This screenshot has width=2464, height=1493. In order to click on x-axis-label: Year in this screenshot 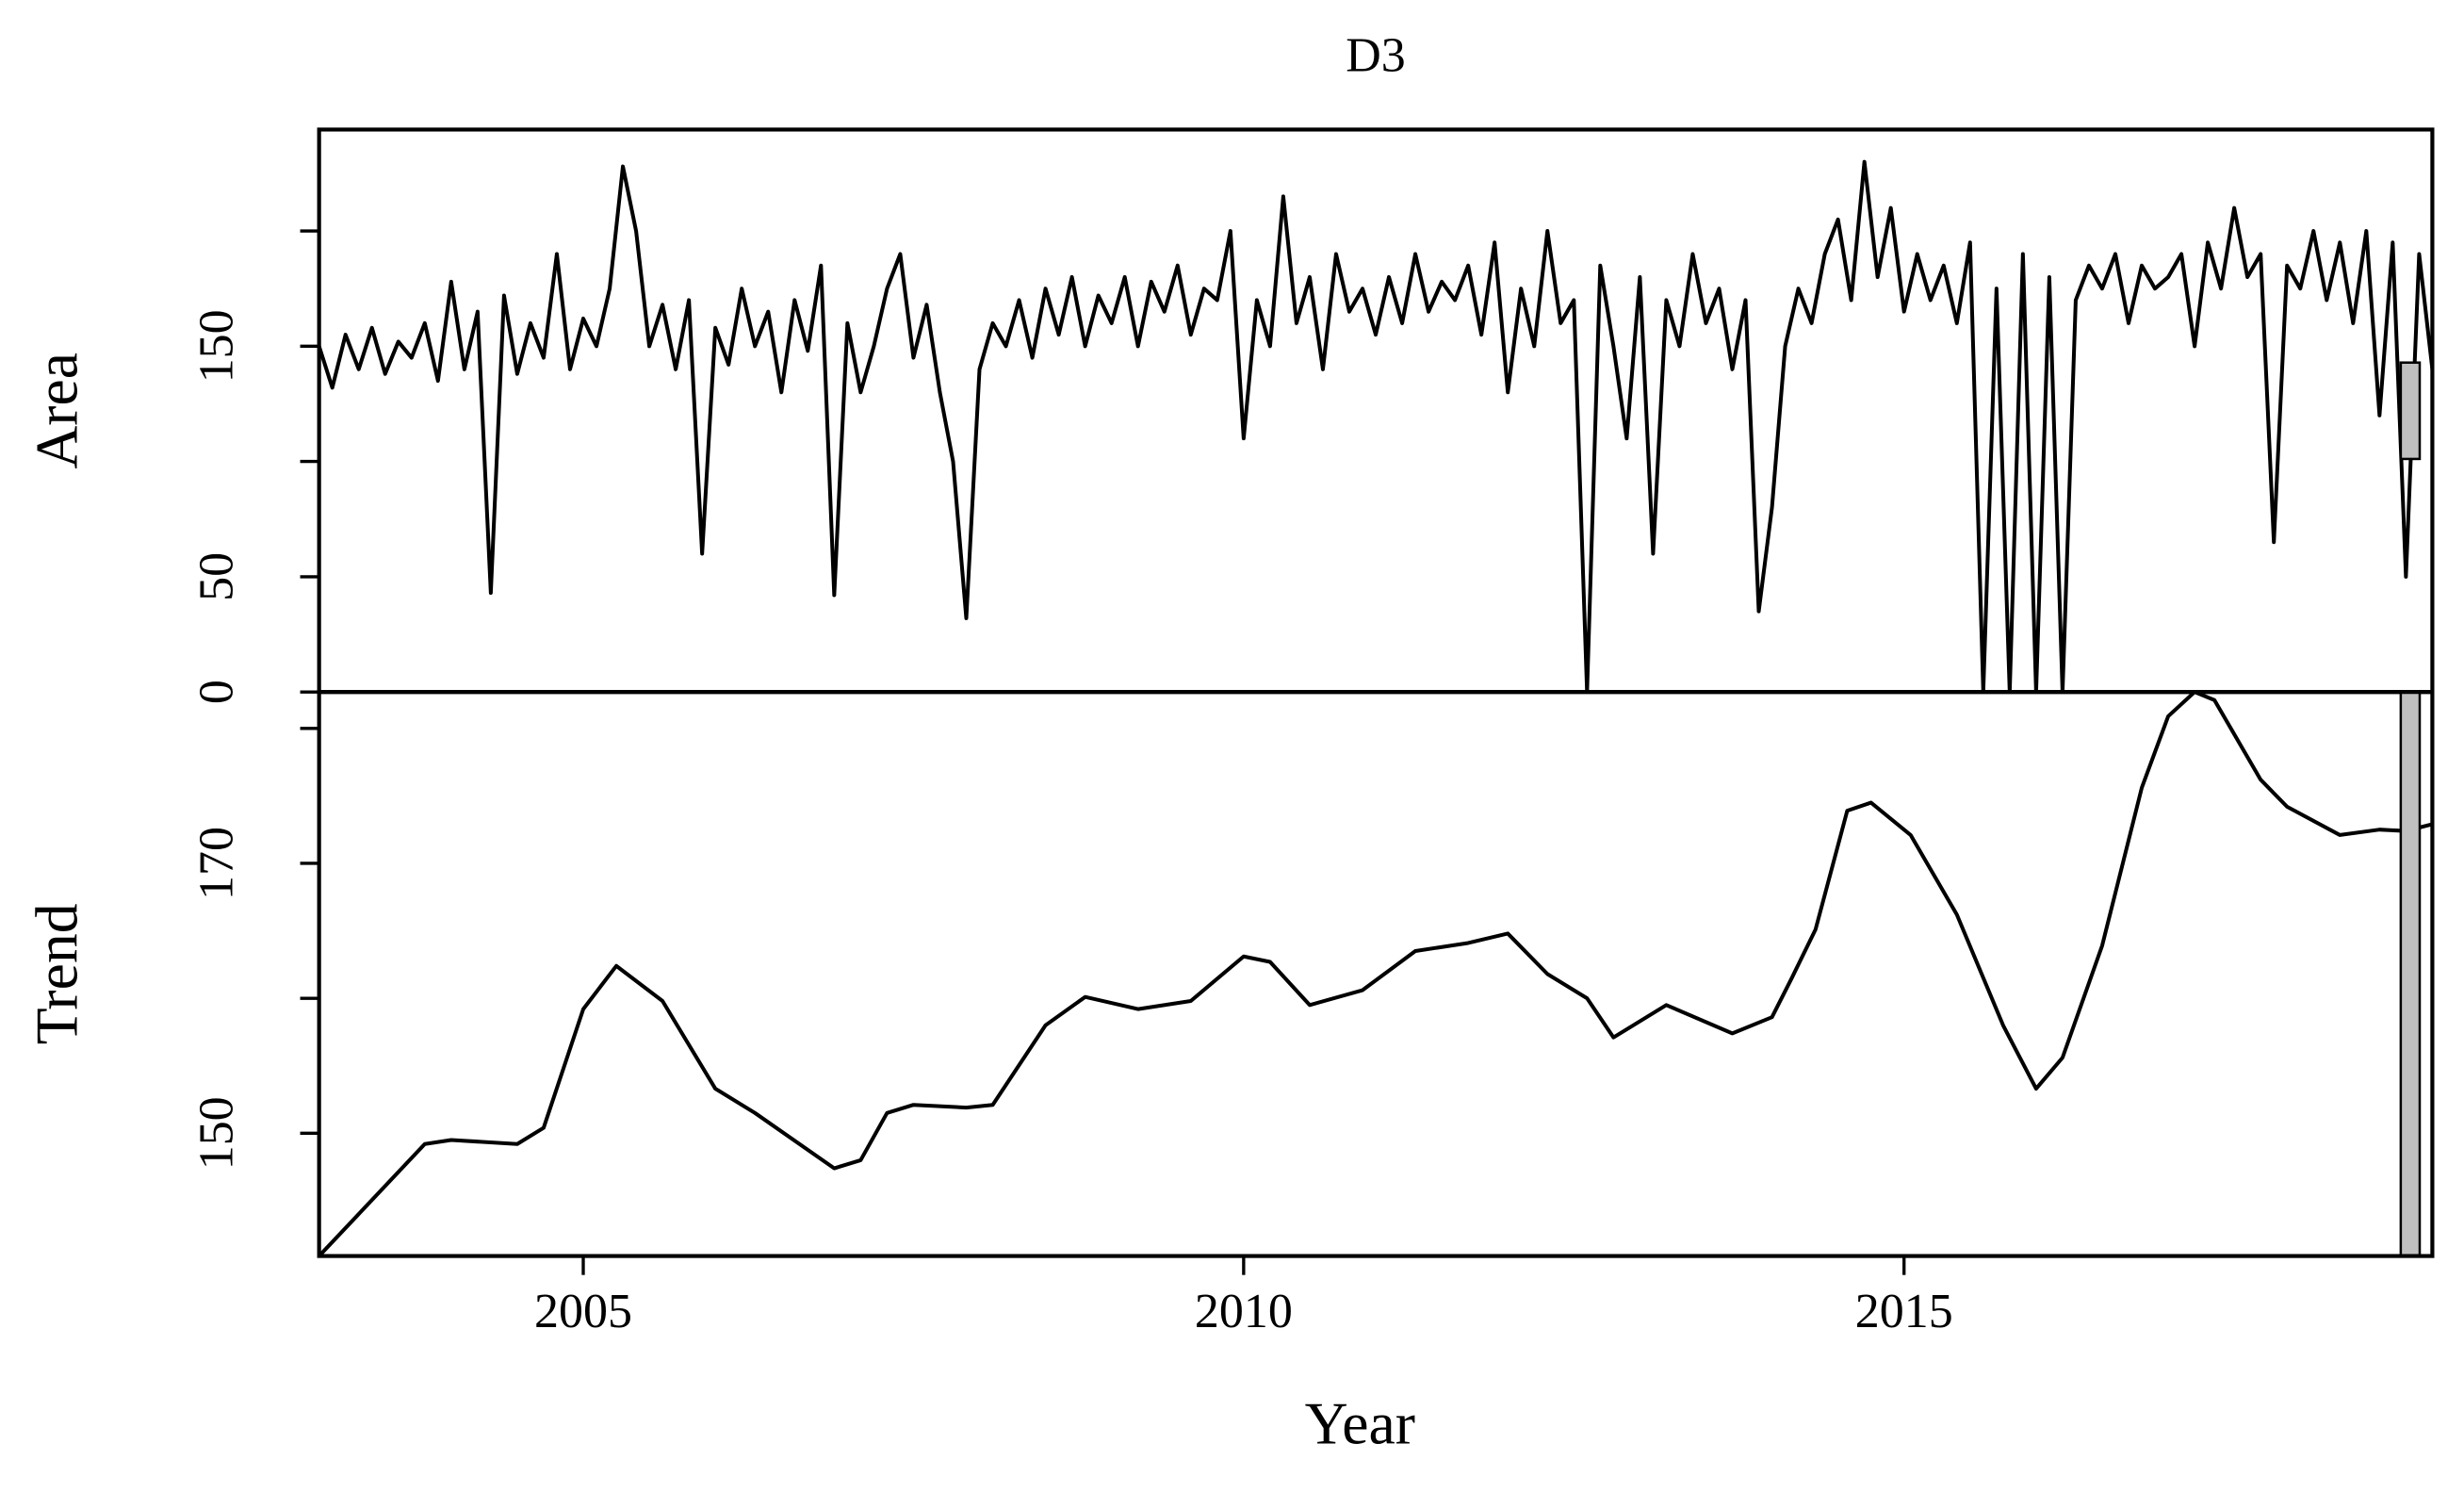, I will do `click(1360, 1423)`.